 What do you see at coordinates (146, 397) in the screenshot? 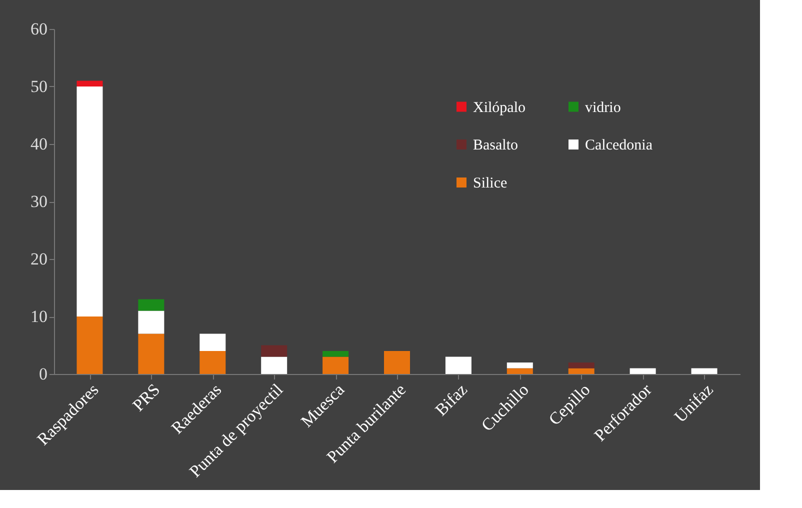
I see `x-tick-label: PRS` at bounding box center [146, 397].